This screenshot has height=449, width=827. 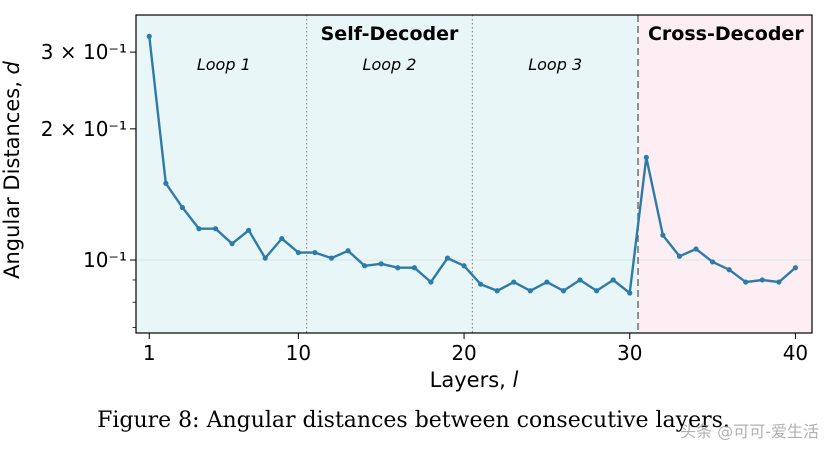 I want to click on y-tick-label: 3 × 10⁻¹, so click(x=84, y=52).